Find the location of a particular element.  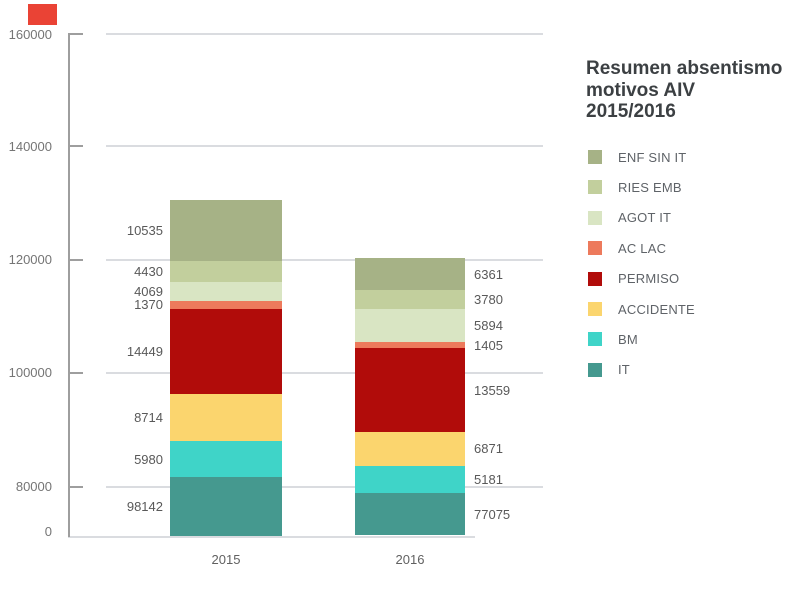

legend-item-ries-emb: RIES EMB is located at coordinates (635, 187).